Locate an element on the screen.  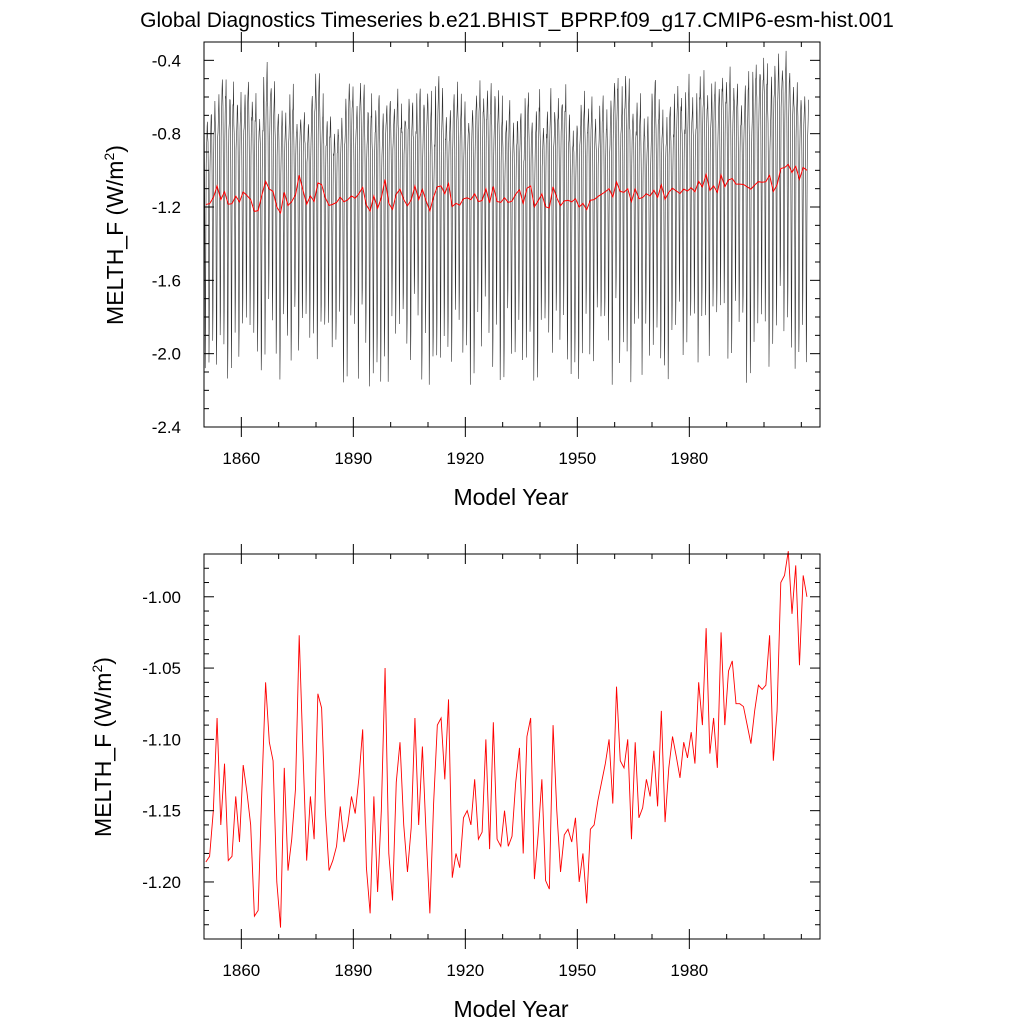
y-tick-label: -1.2 is located at coordinates (166, 207).